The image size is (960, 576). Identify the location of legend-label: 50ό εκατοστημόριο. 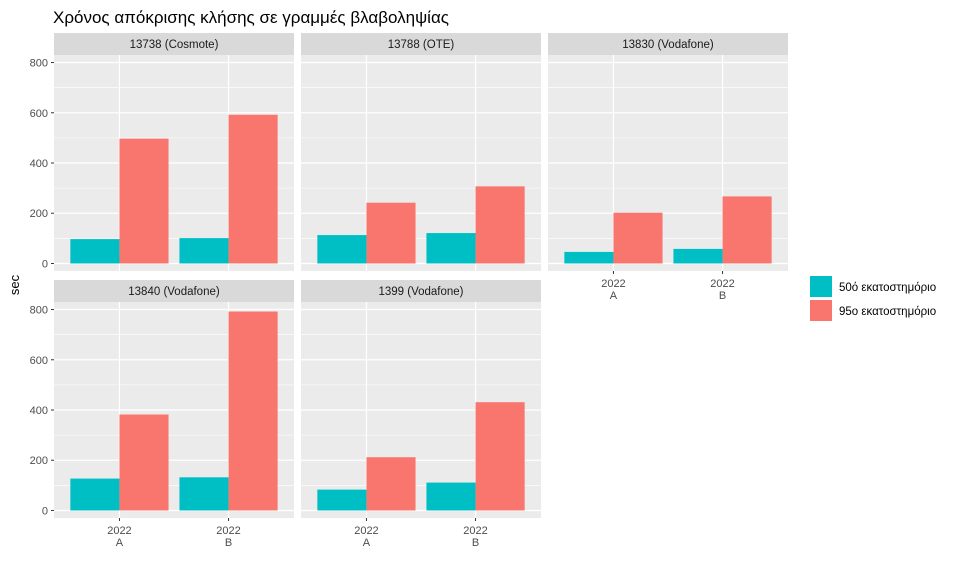
(887, 288).